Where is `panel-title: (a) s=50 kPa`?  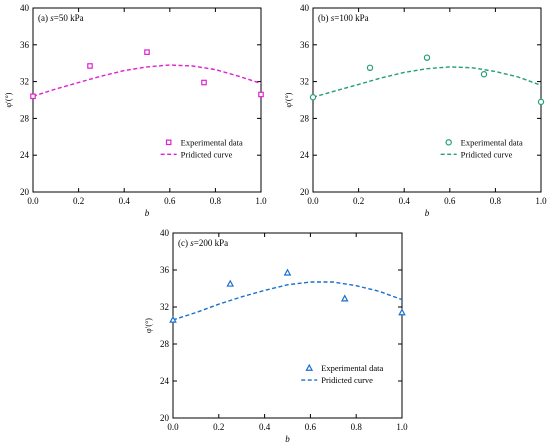
panel-title: (a) s=50 kPa is located at coordinates (61, 18).